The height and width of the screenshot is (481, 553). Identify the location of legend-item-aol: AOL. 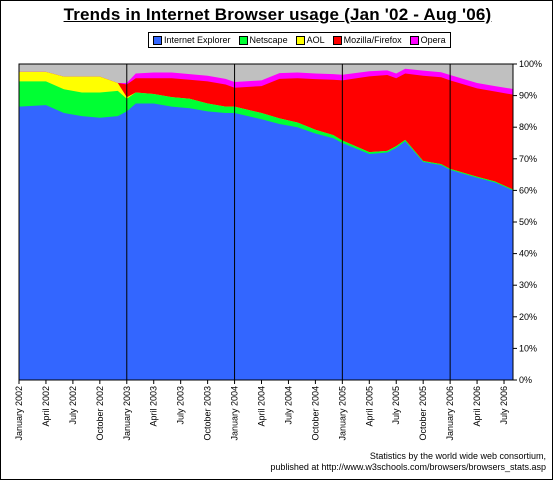
(310, 40).